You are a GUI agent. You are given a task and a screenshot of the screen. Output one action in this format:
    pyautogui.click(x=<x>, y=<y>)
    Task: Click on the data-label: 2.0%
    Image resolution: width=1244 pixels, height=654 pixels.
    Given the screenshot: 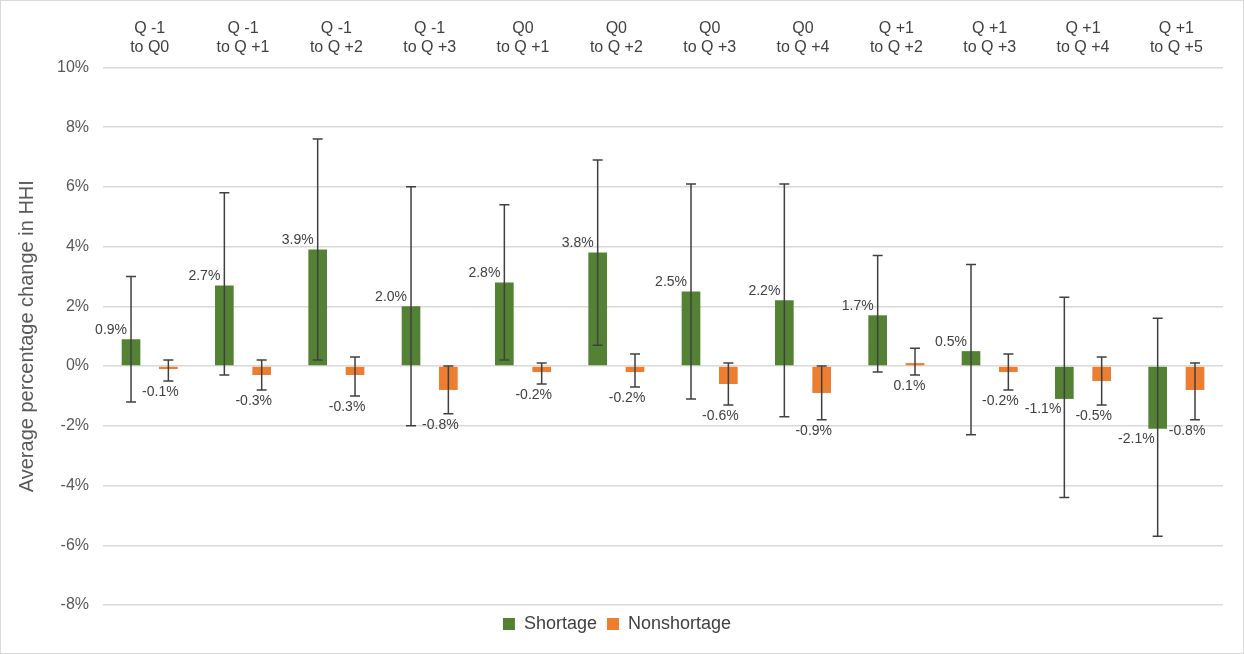 What is the action you would take?
    pyautogui.click(x=391, y=296)
    